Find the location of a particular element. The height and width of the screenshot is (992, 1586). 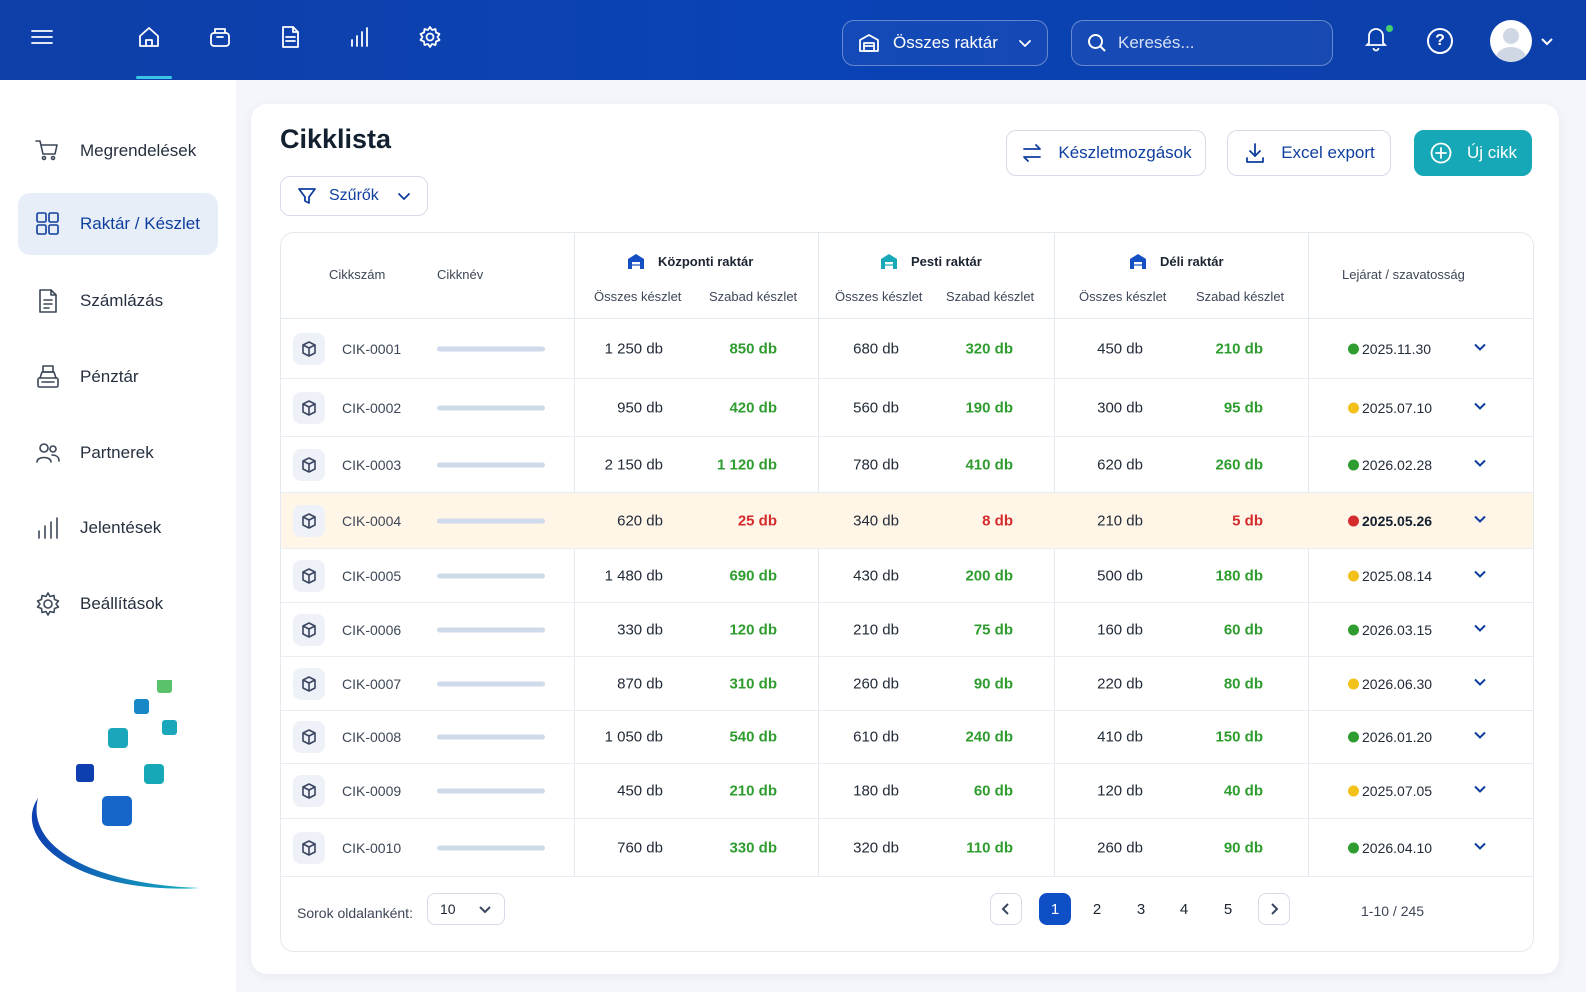

page-number-button: 4 is located at coordinates (1184, 909).